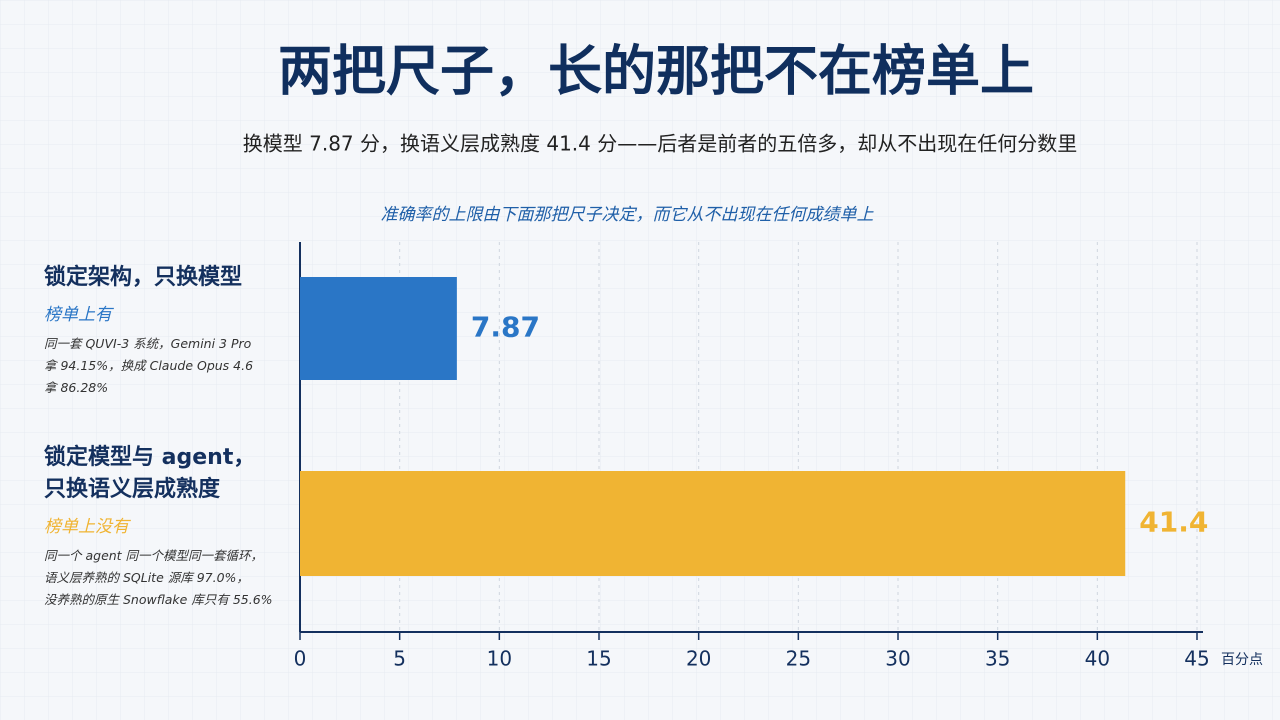  What do you see at coordinates (399, 659) in the screenshot?
I see `x-tick-label: 5` at bounding box center [399, 659].